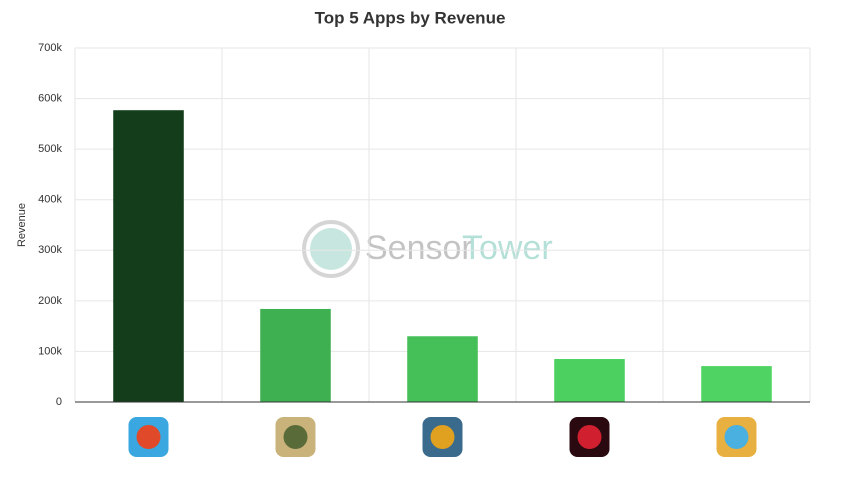  Describe the element at coordinates (50, 351) in the screenshot. I see `y-tick-label: 100k` at that location.